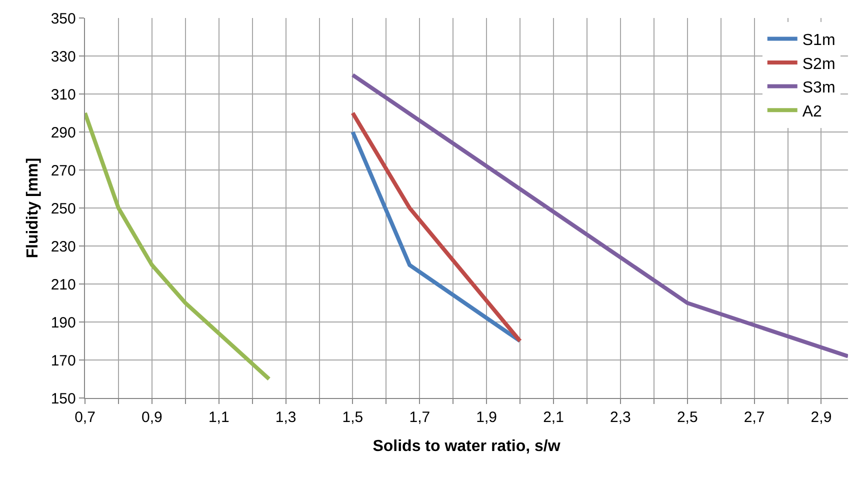 The height and width of the screenshot is (477, 849). I want to click on y-tick-label: 150, so click(63, 399).